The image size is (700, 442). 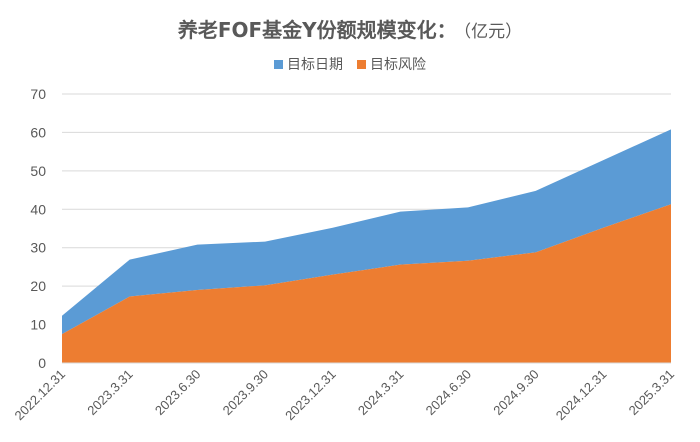 I want to click on legend-item-target-date: 目标日期, so click(x=308, y=64).